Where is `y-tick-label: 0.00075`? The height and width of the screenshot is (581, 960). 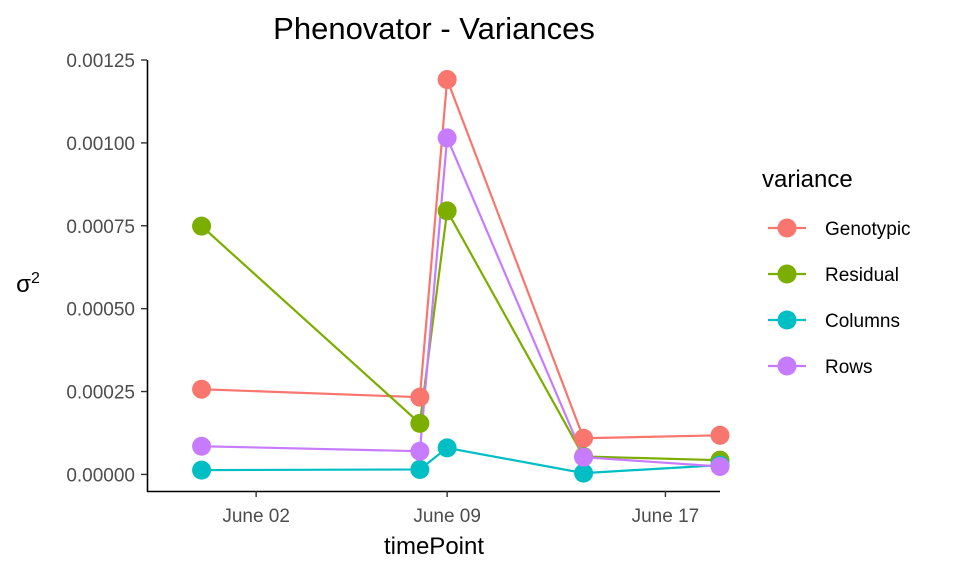
y-tick-label: 0.00075 is located at coordinates (100, 227).